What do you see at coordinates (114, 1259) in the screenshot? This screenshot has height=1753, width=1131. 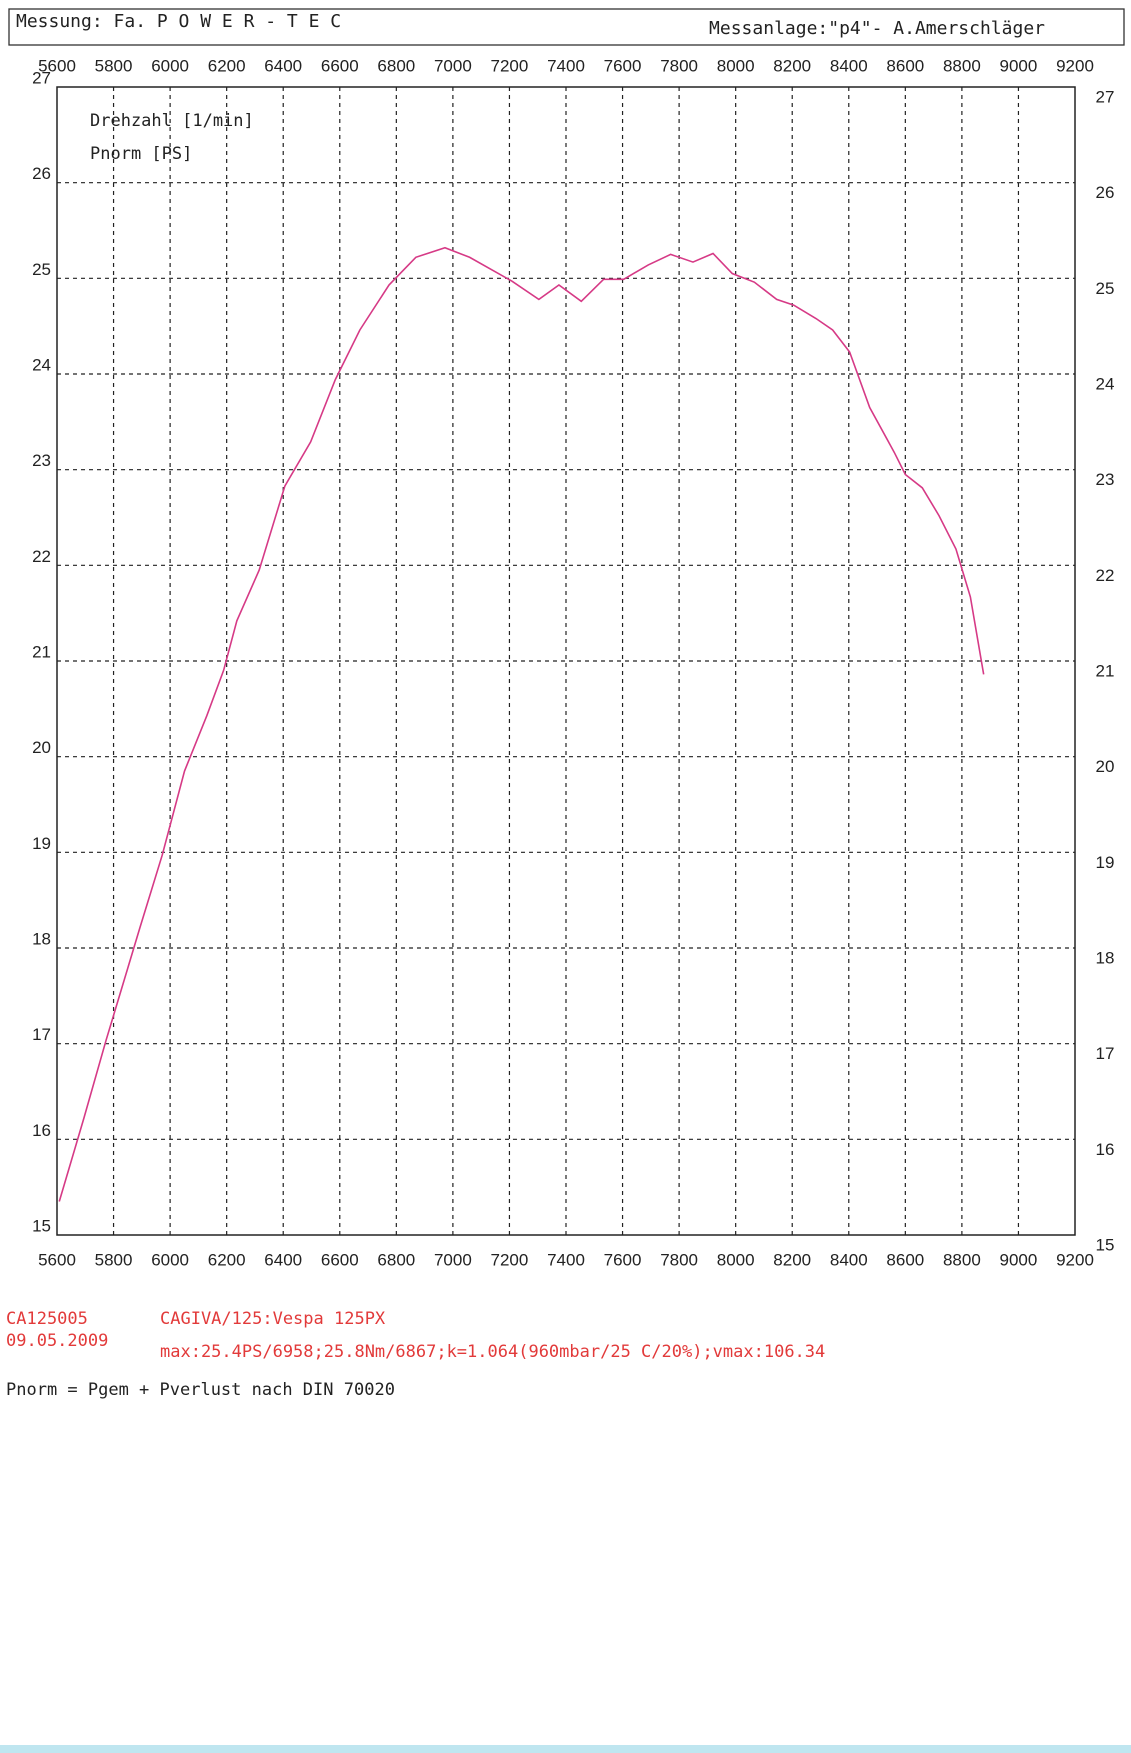 I see `x-tick-label: 5800` at bounding box center [114, 1259].